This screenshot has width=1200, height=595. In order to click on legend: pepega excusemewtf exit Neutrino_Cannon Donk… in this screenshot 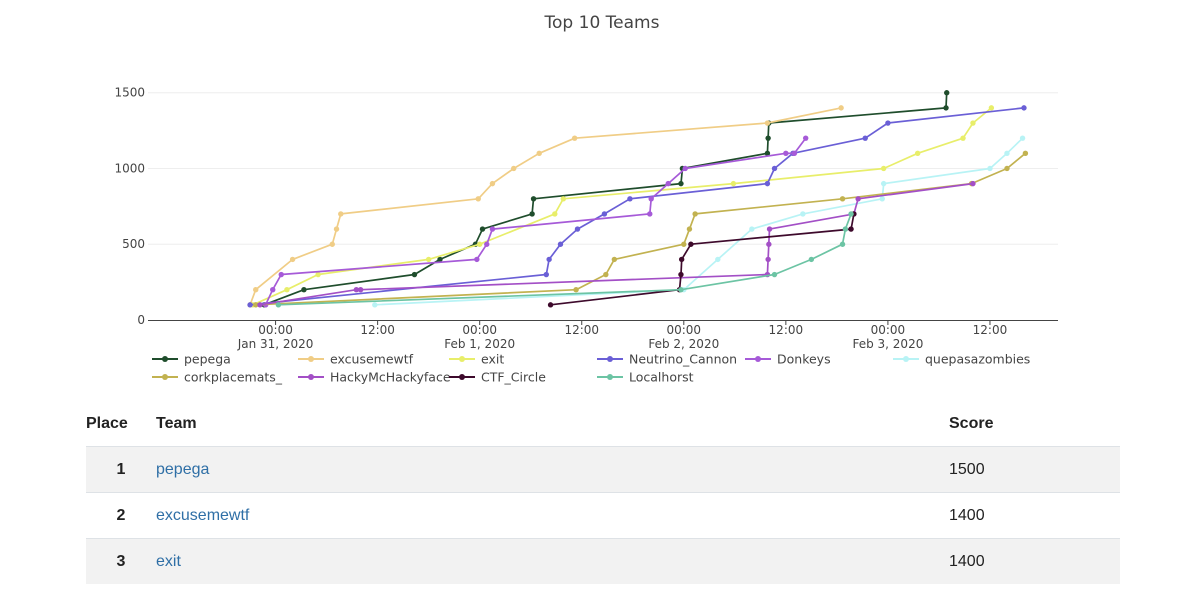, I will do `click(591, 368)`.